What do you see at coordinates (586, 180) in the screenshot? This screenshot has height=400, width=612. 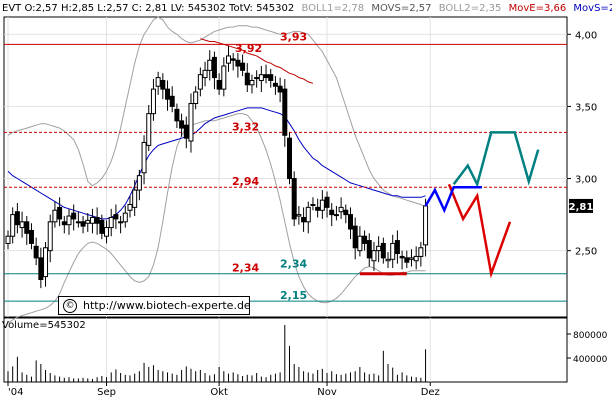 I see `y-tick-label: 3,00` at bounding box center [586, 180].